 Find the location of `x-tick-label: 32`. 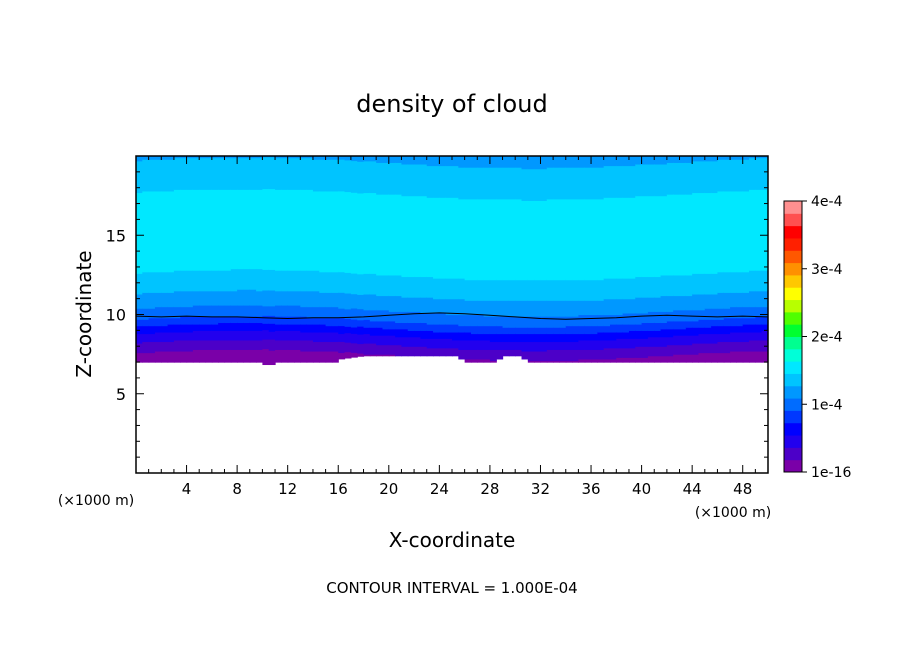

x-tick-label: 32 is located at coordinates (540, 489).